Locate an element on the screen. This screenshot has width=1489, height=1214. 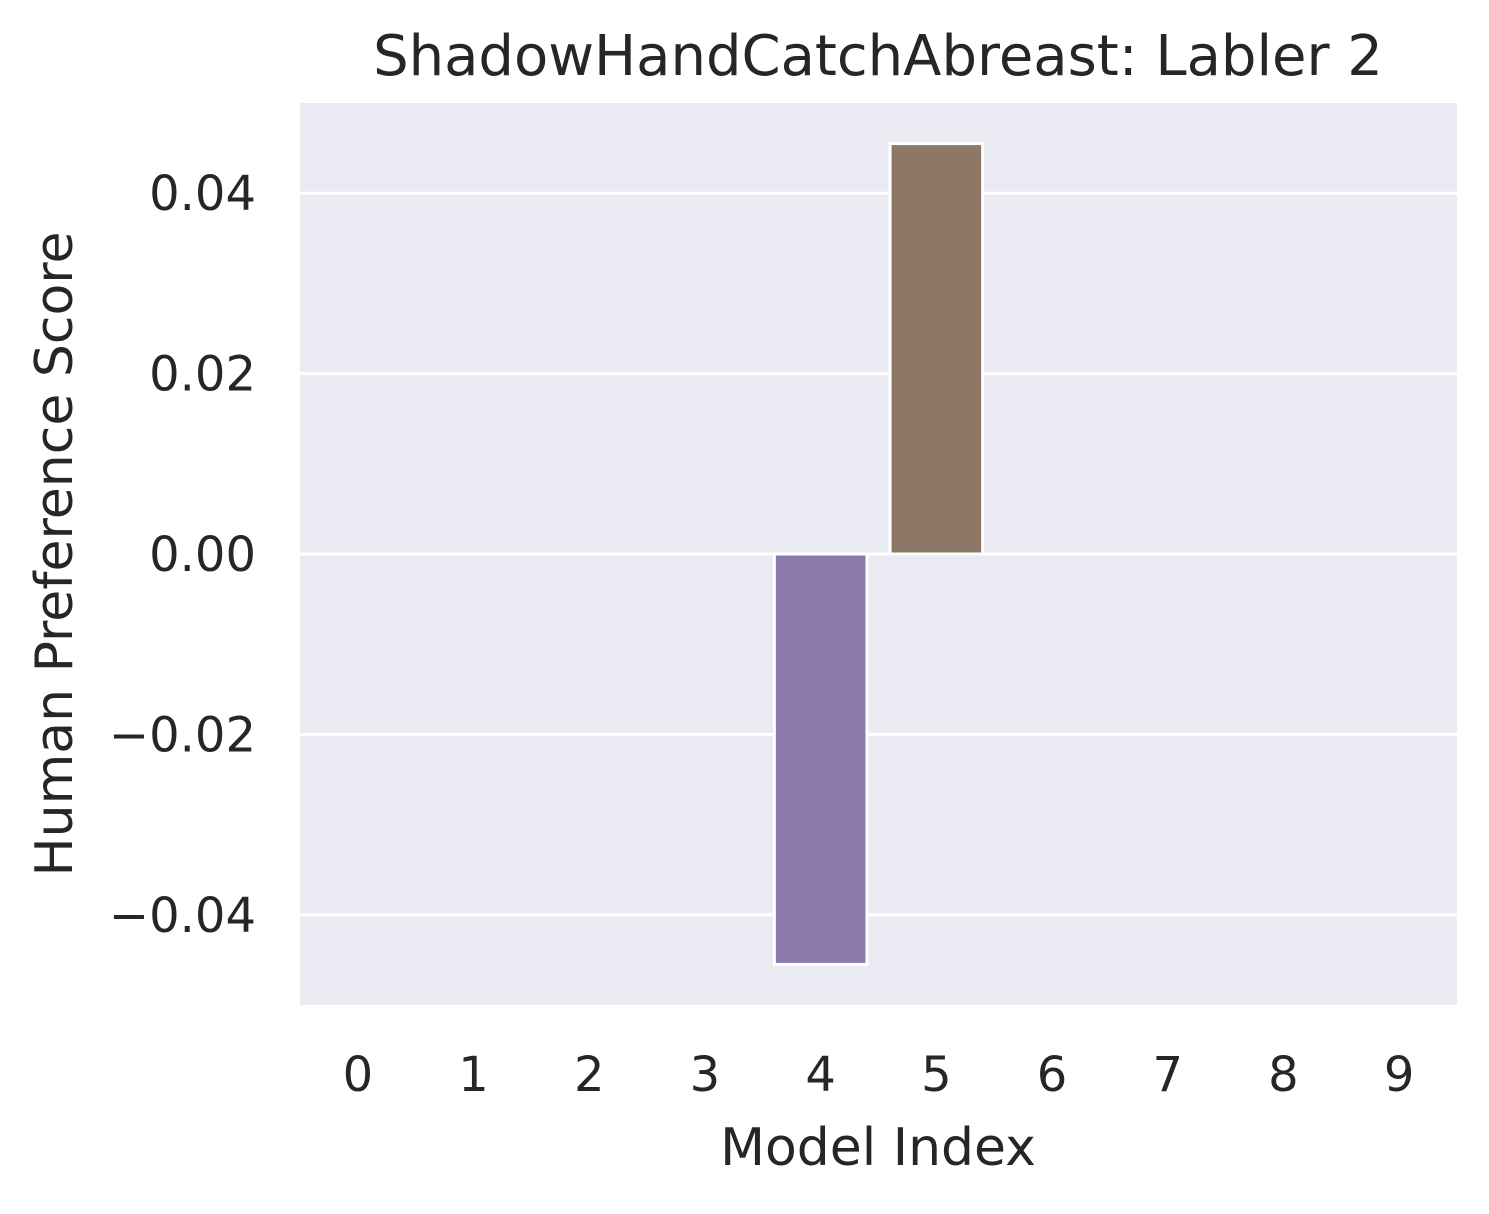
x-tick-label: 0 is located at coordinates (358, 1075).